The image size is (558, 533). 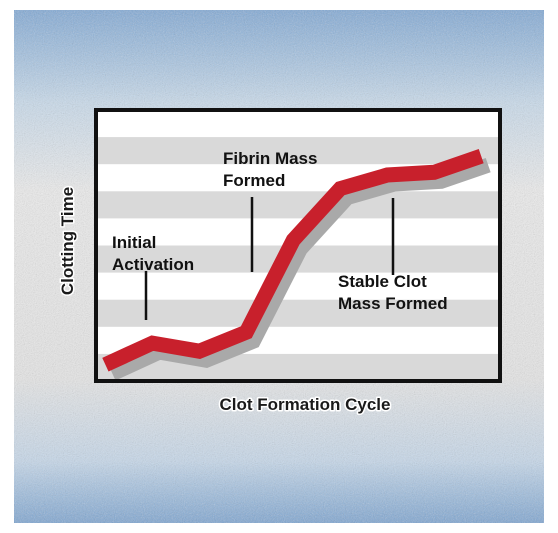 I want to click on annotation-text-line: Activation, so click(x=153, y=264).